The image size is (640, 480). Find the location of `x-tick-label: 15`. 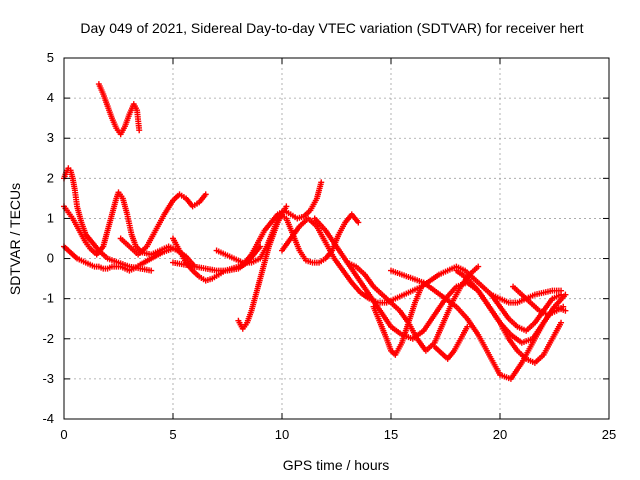

x-tick-label: 15 is located at coordinates (391, 434).